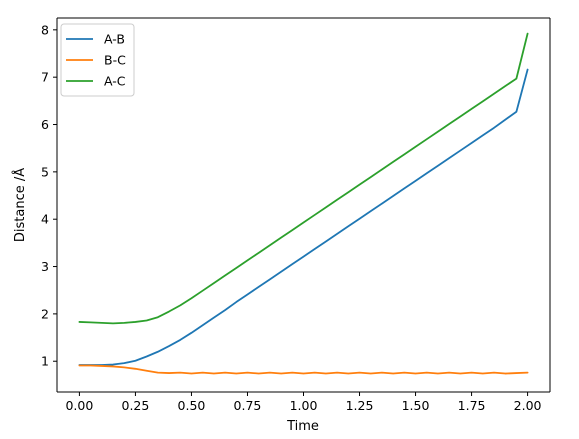 Image resolution: width=579 pixels, height=439 pixels. What do you see at coordinates (114, 39) in the screenshot?
I see `legend-label: A-B` at bounding box center [114, 39].